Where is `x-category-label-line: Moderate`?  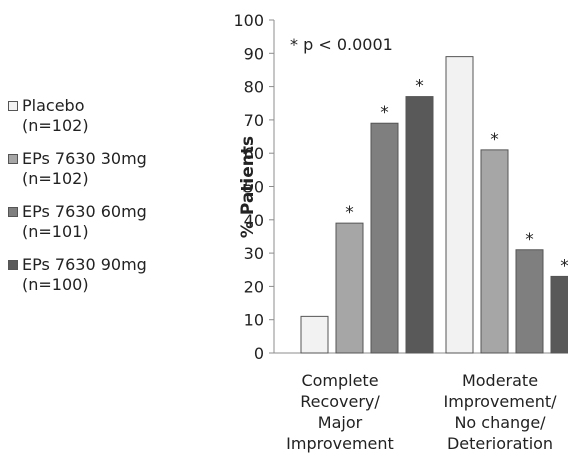 x-category-label-line: Moderate is located at coordinates (500, 380).